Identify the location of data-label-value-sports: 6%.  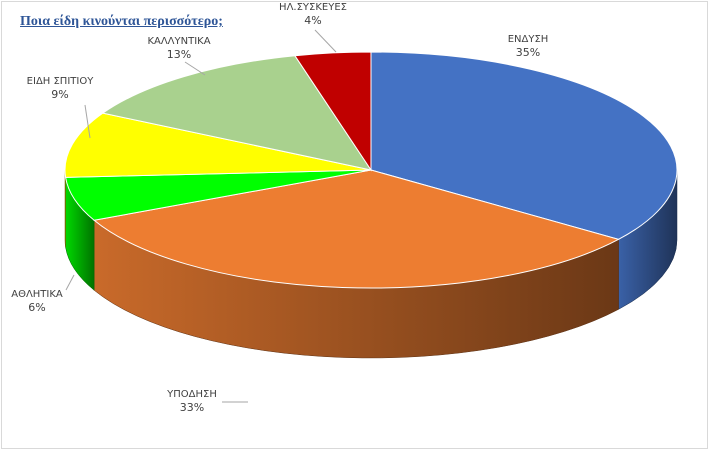
(36, 307).